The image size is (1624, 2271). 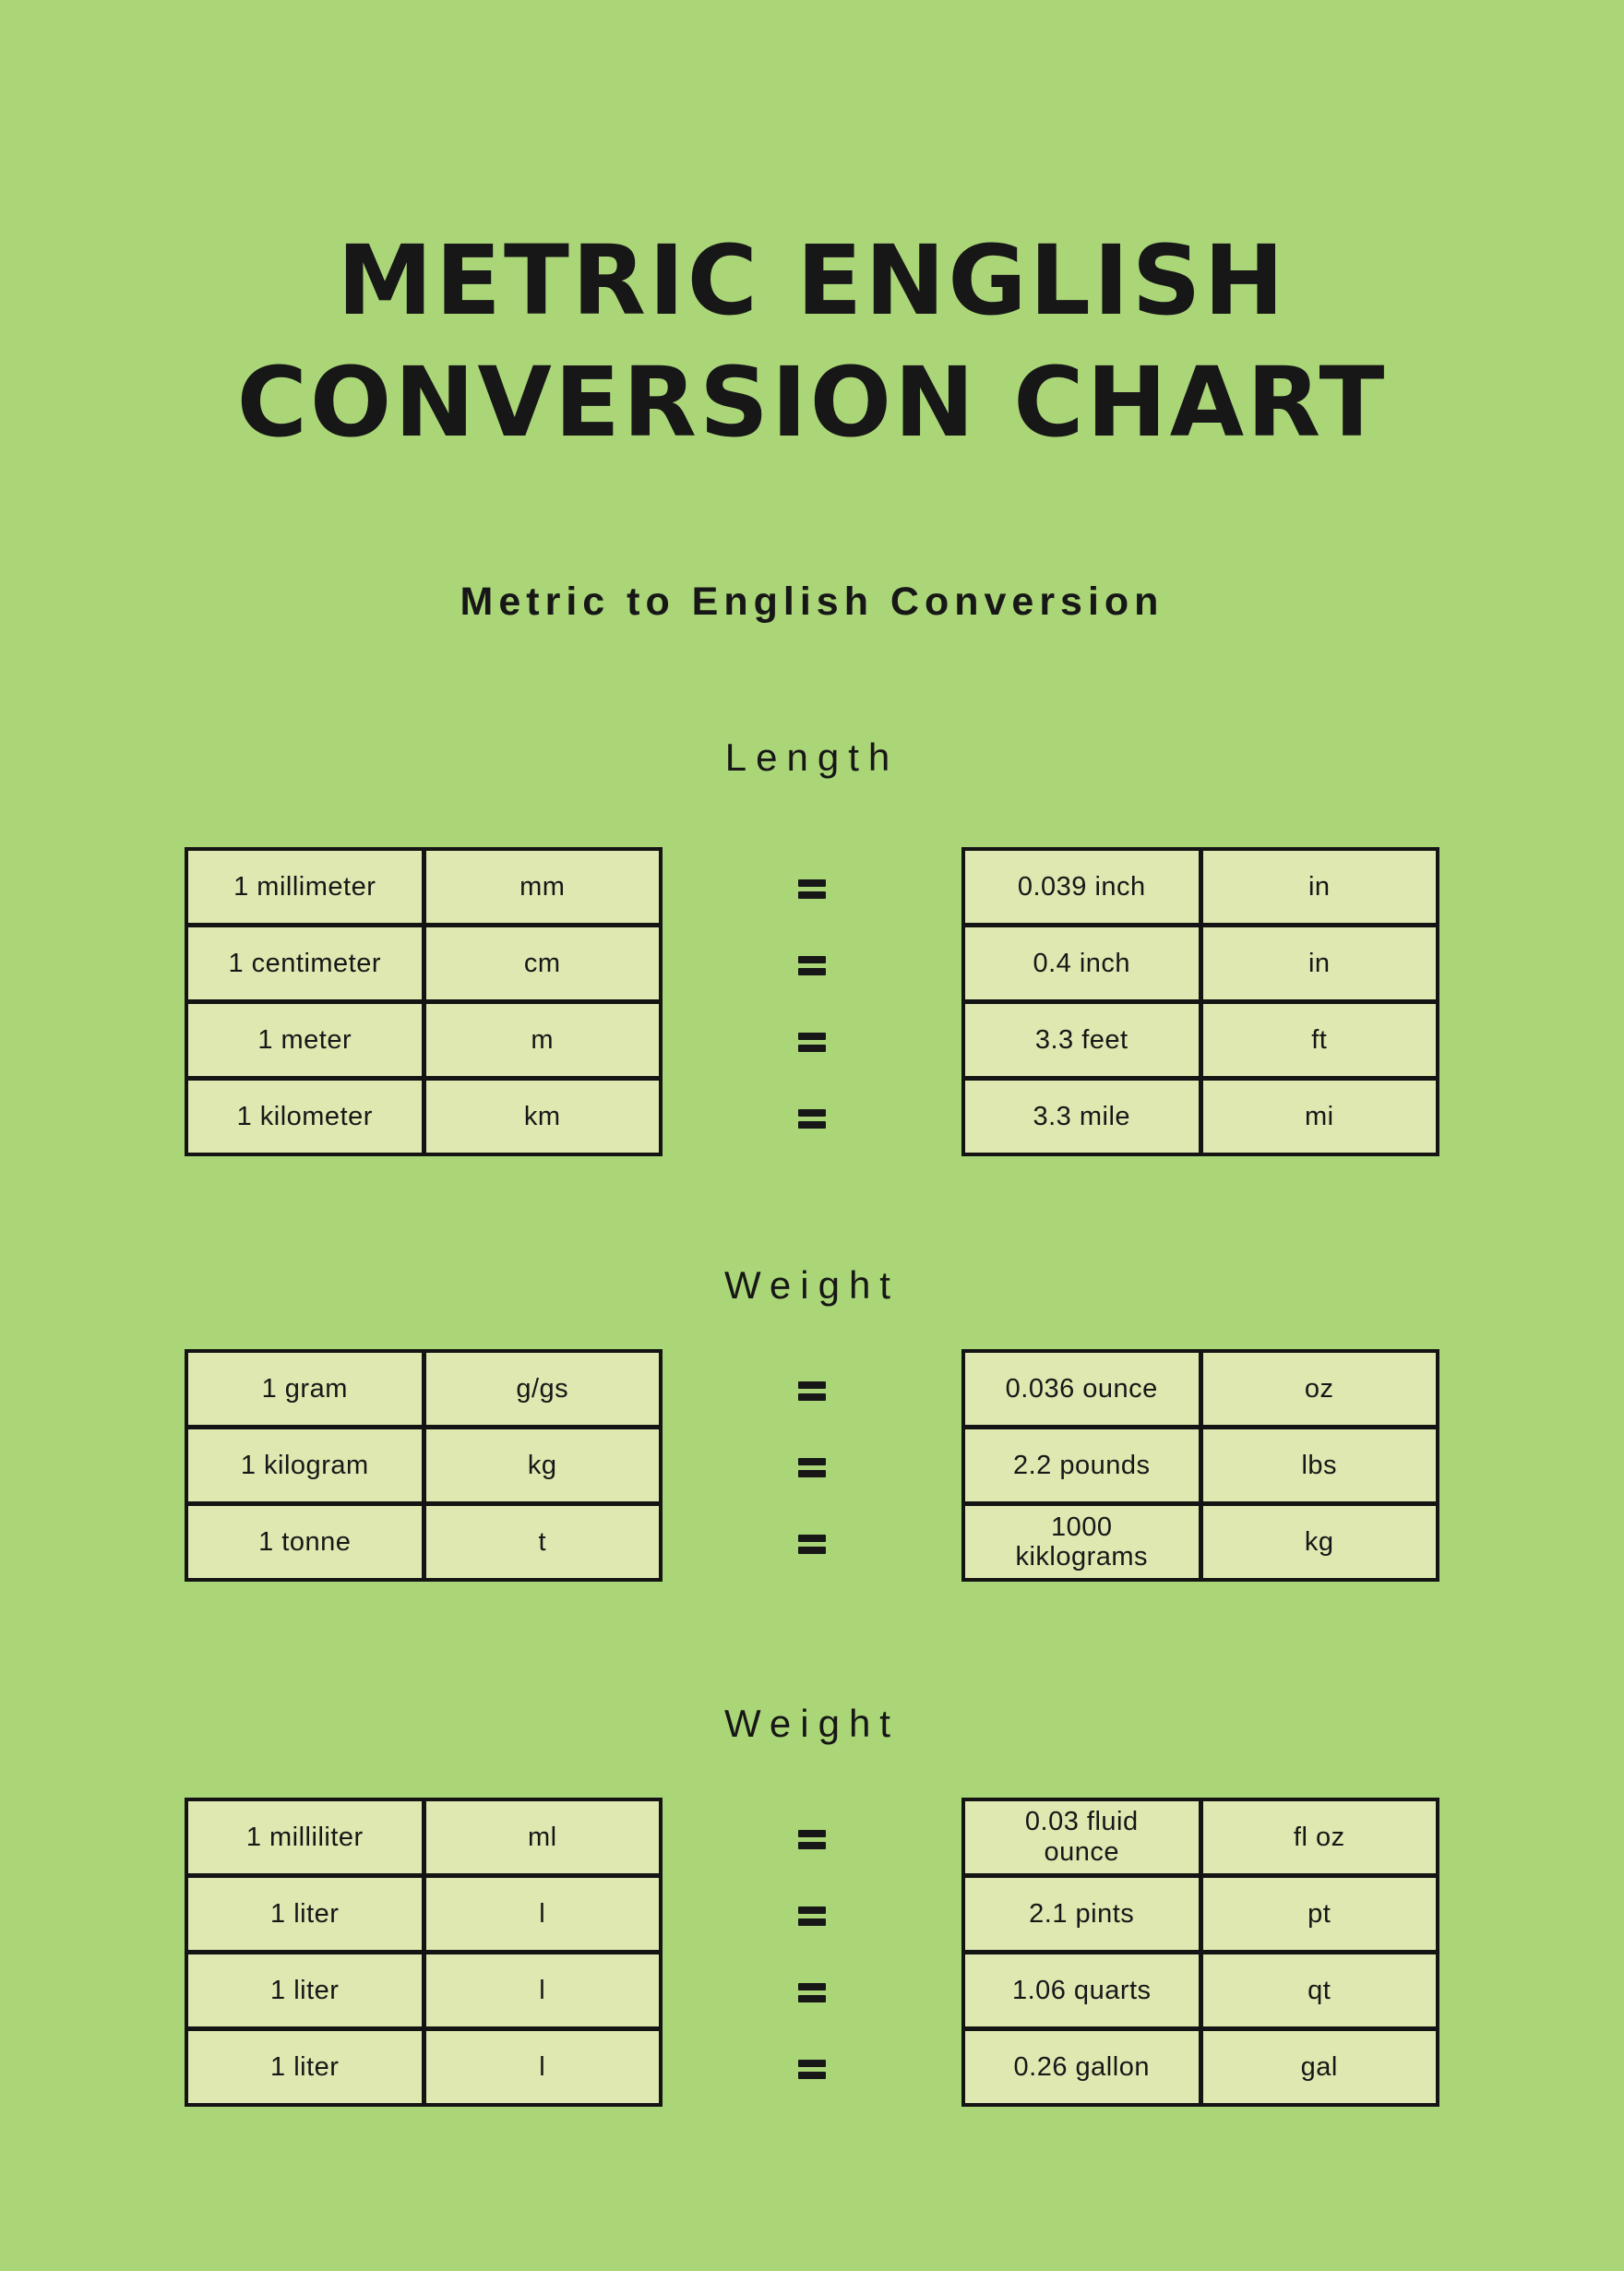 I want to click on equals-column-weight, so click(x=812, y=1466).